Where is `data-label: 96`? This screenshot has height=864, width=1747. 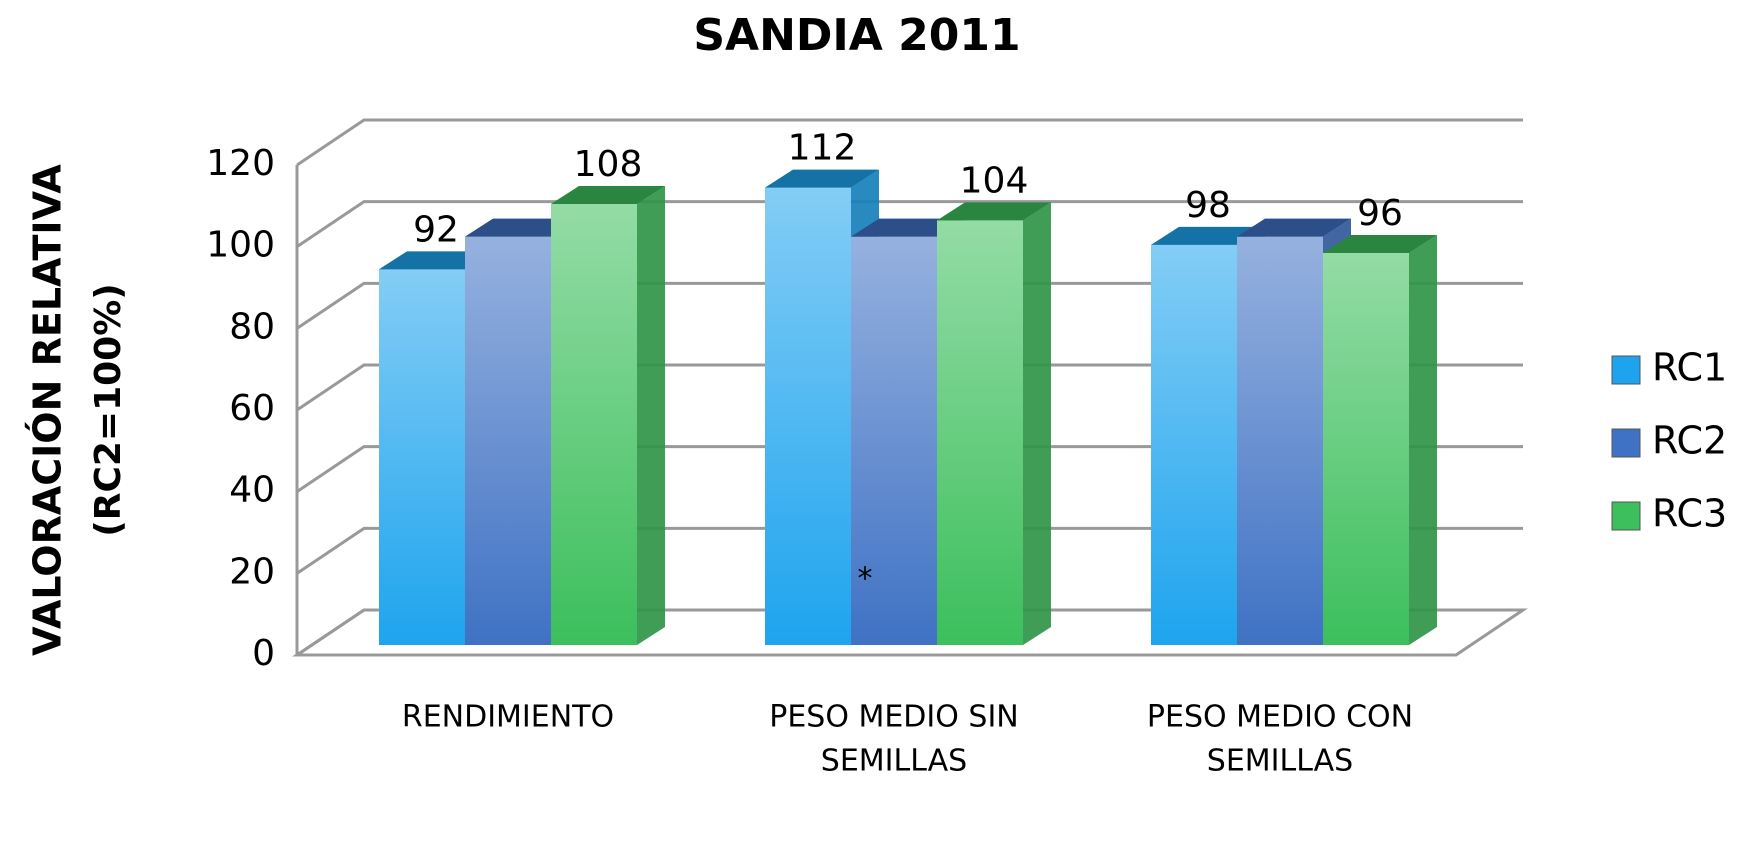
data-label: 96 is located at coordinates (1380, 213).